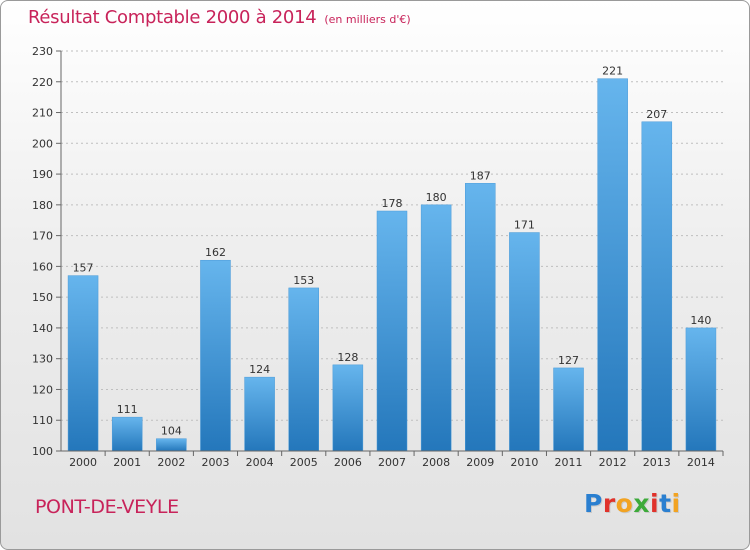 The height and width of the screenshot is (550, 750). I want to click on data-label: 178, so click(392, 203).